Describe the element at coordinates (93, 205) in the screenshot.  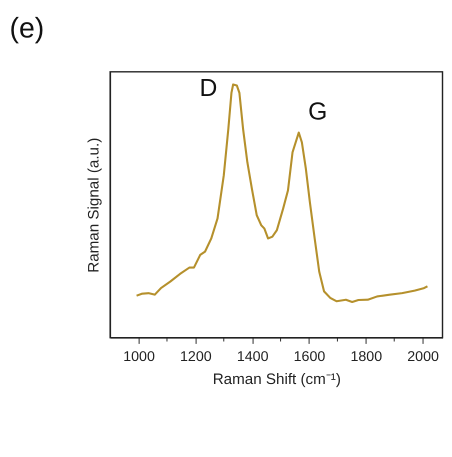
I see `y-axis-title: Raman Signal (a.u.)` at that location.